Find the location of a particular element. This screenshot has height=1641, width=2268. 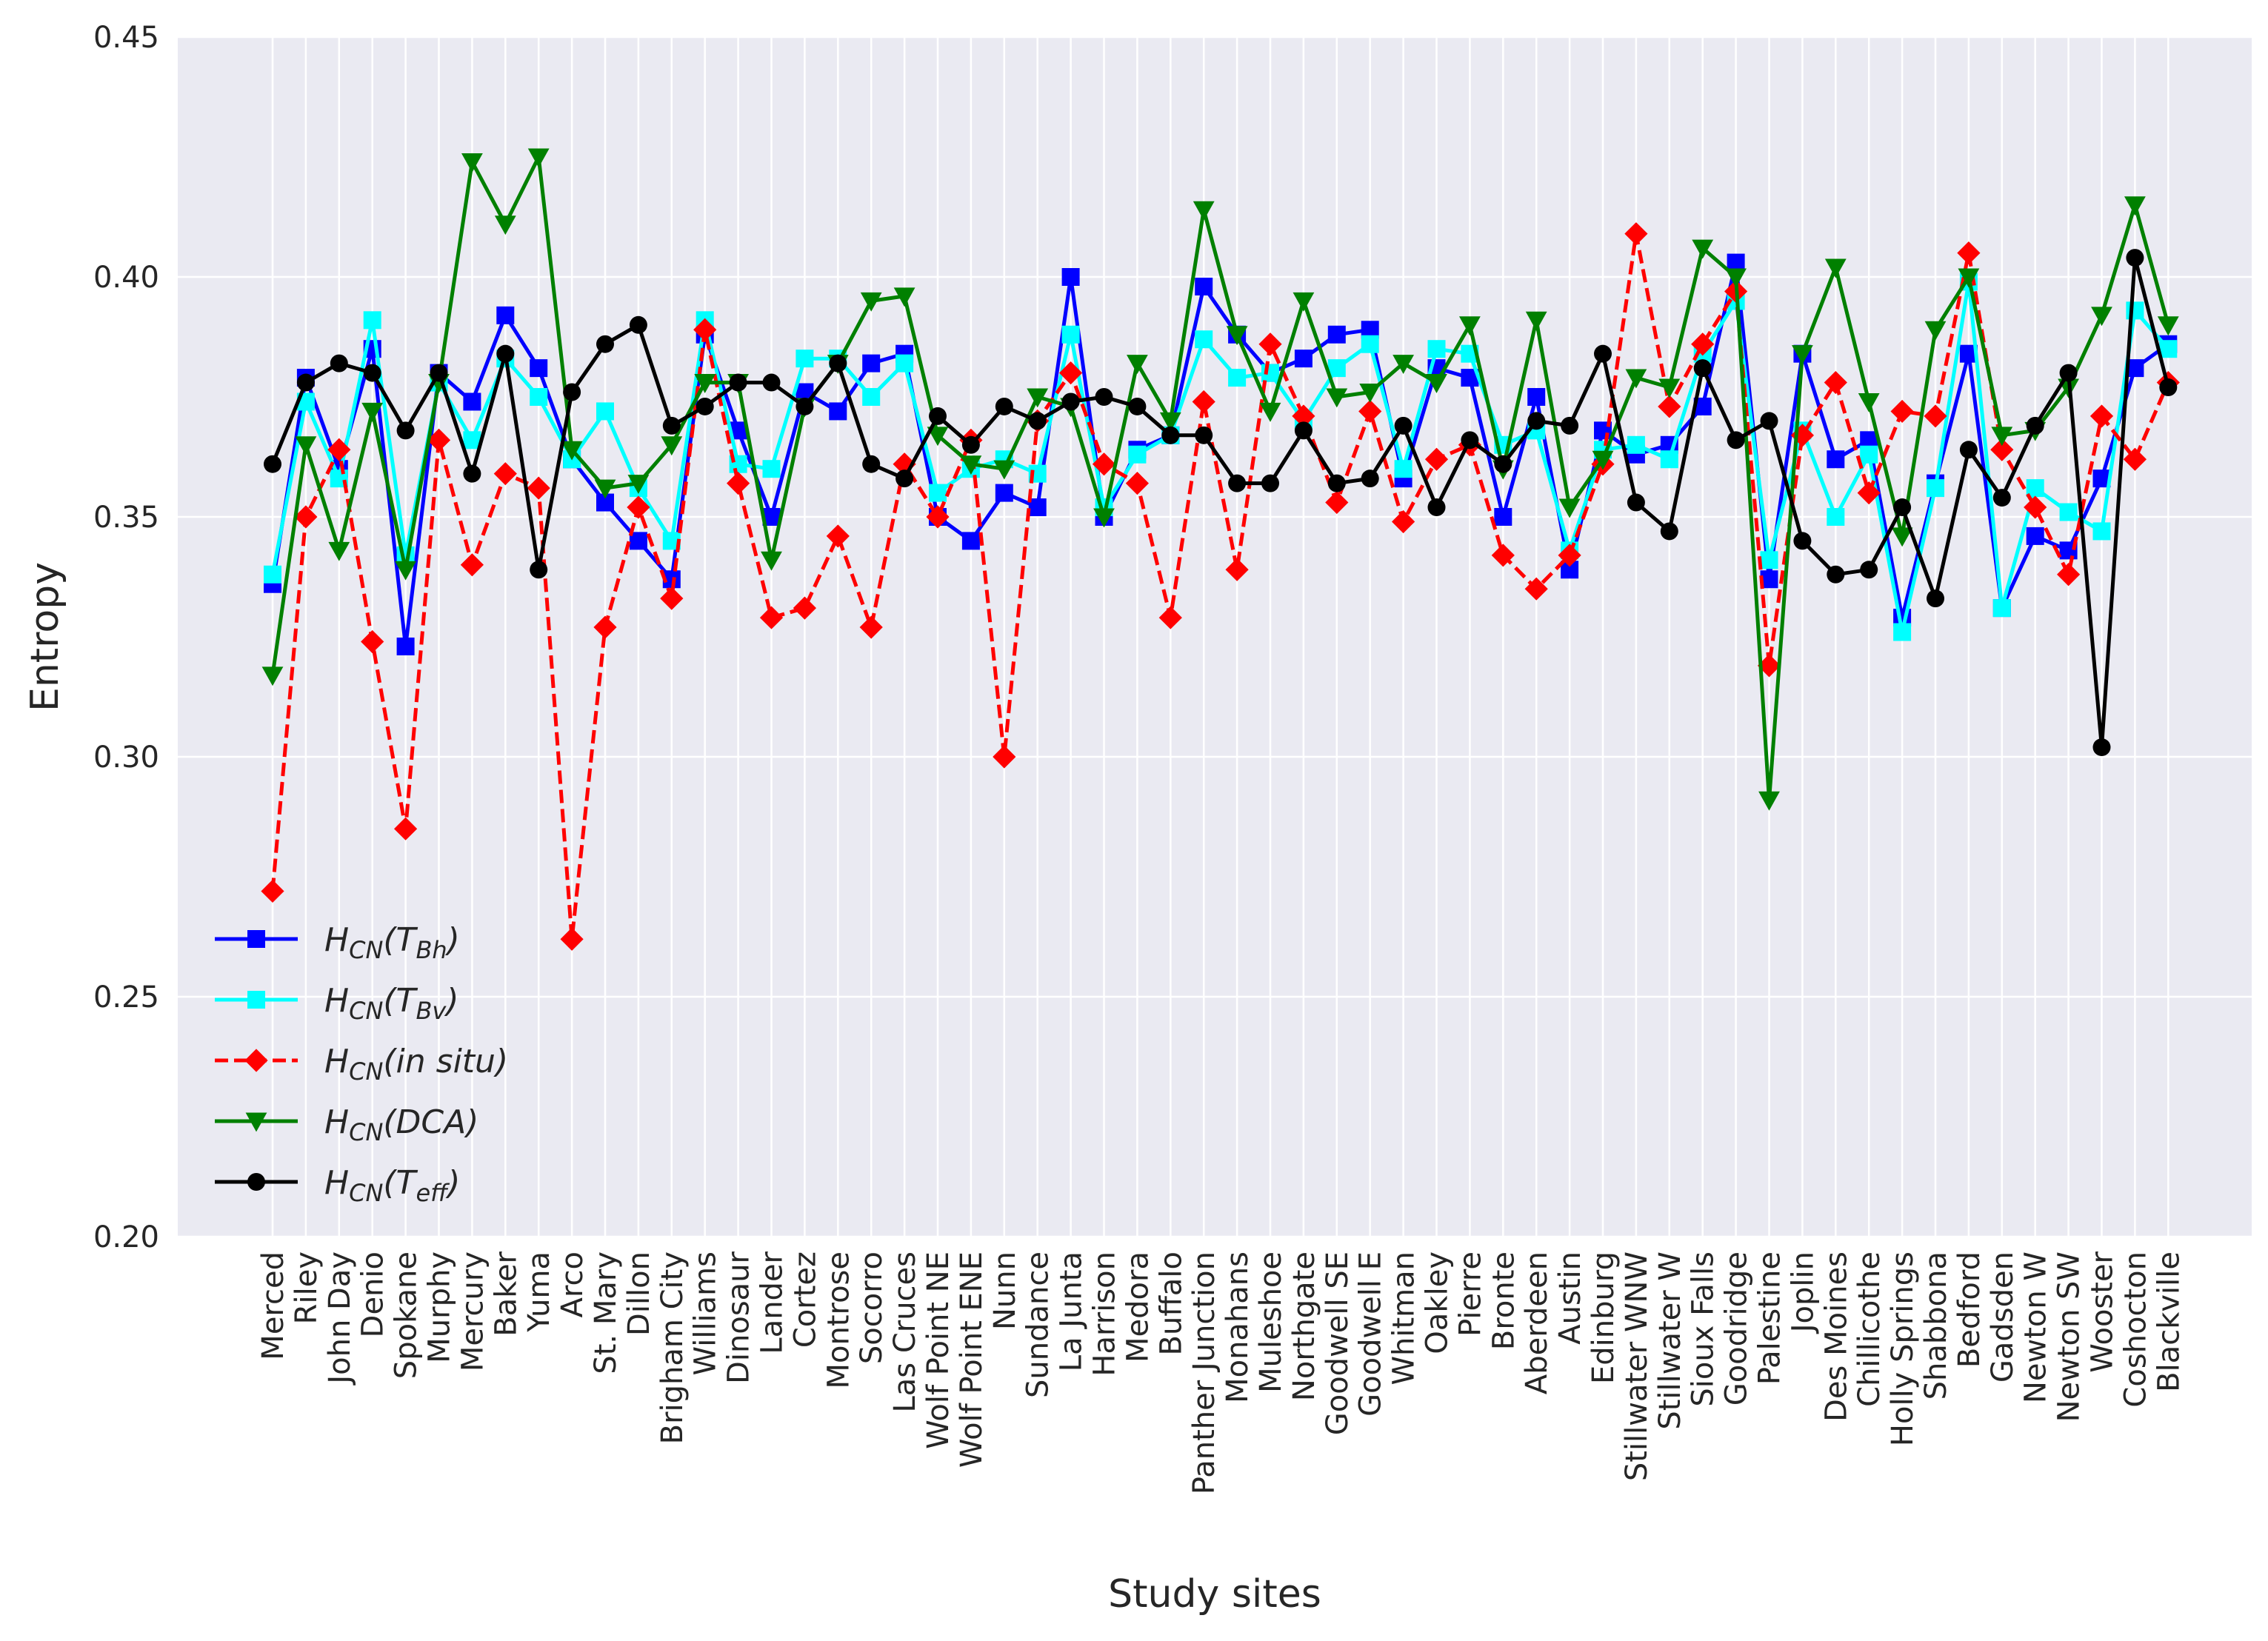

x-tick-label: Monahans is located at coordinates (1238, 1327).